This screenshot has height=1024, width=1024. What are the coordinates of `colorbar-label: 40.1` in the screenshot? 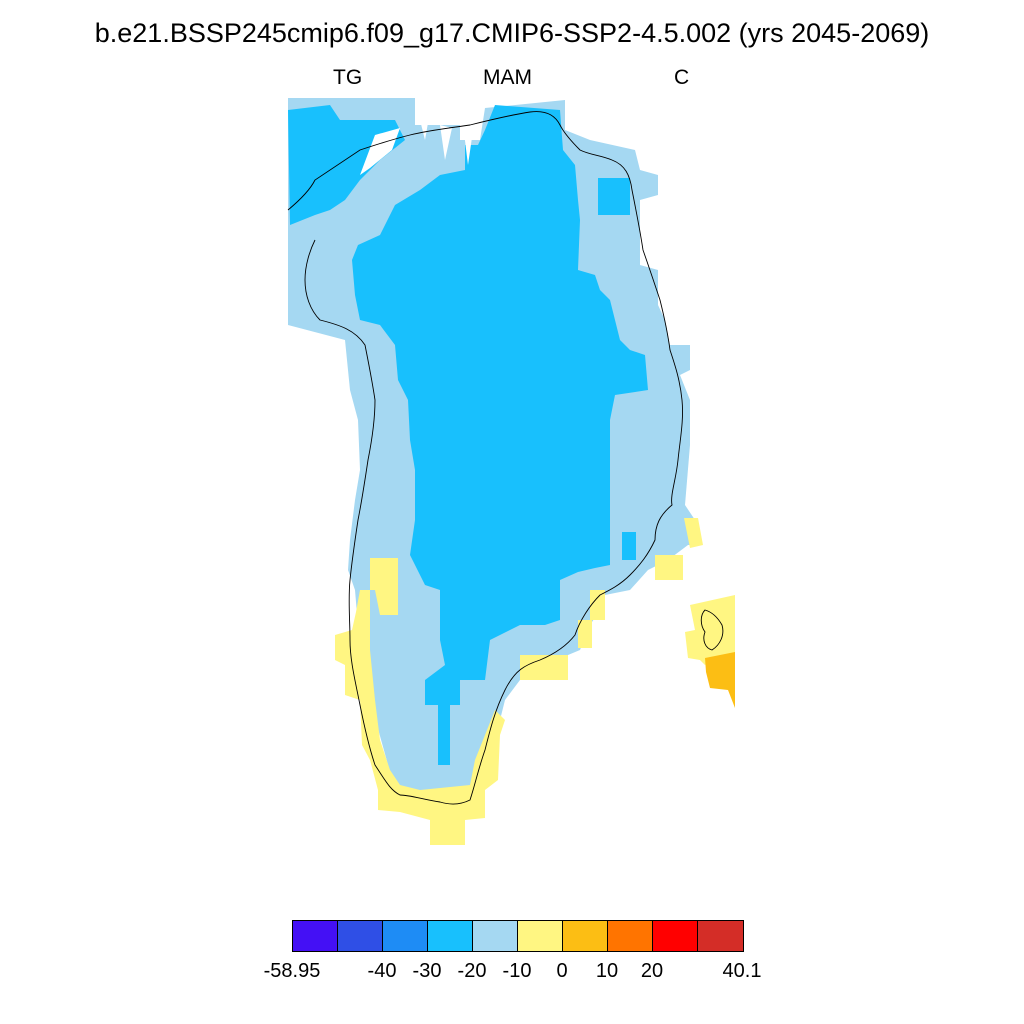 It's located at (742, 971).